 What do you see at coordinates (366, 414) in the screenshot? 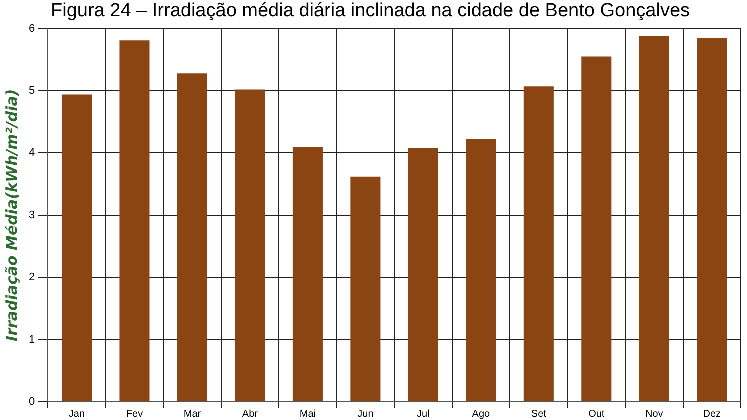
I see `x-tick-label: Jun` at bounding box center [366, 414].